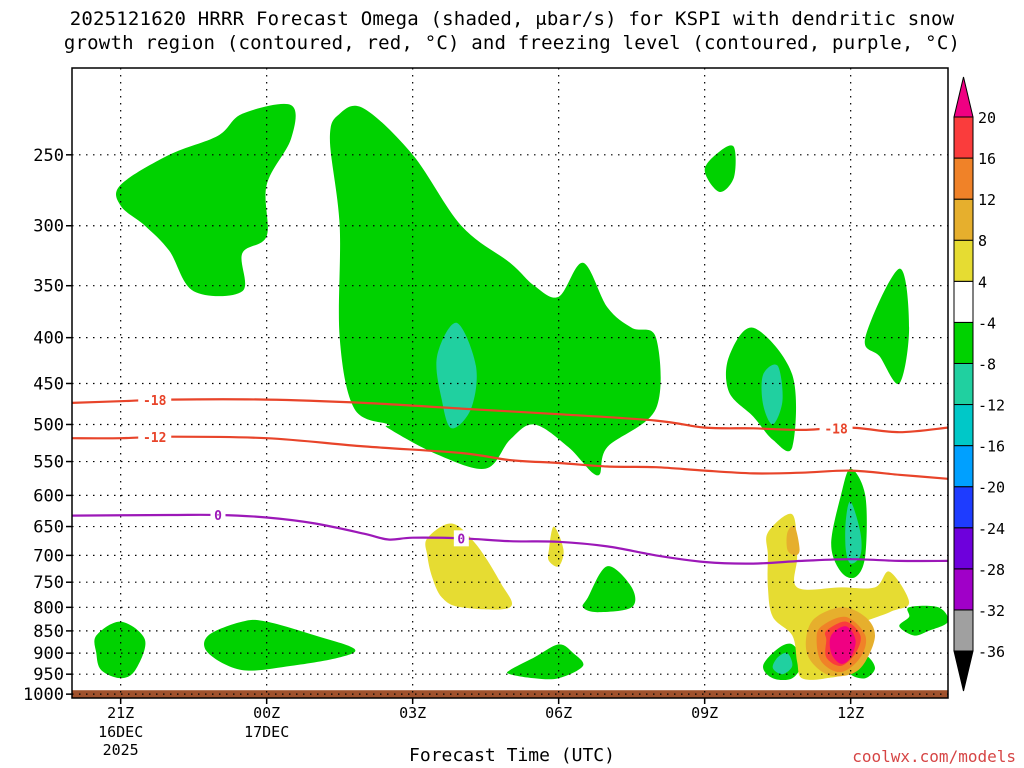 Image resolution: width=1024 pixels, height=768 pixels. What do you see at coordinates (963, 548) in the screenshot?
I see `colorbar-box--28-to--24` at bounding box center [963, 548].